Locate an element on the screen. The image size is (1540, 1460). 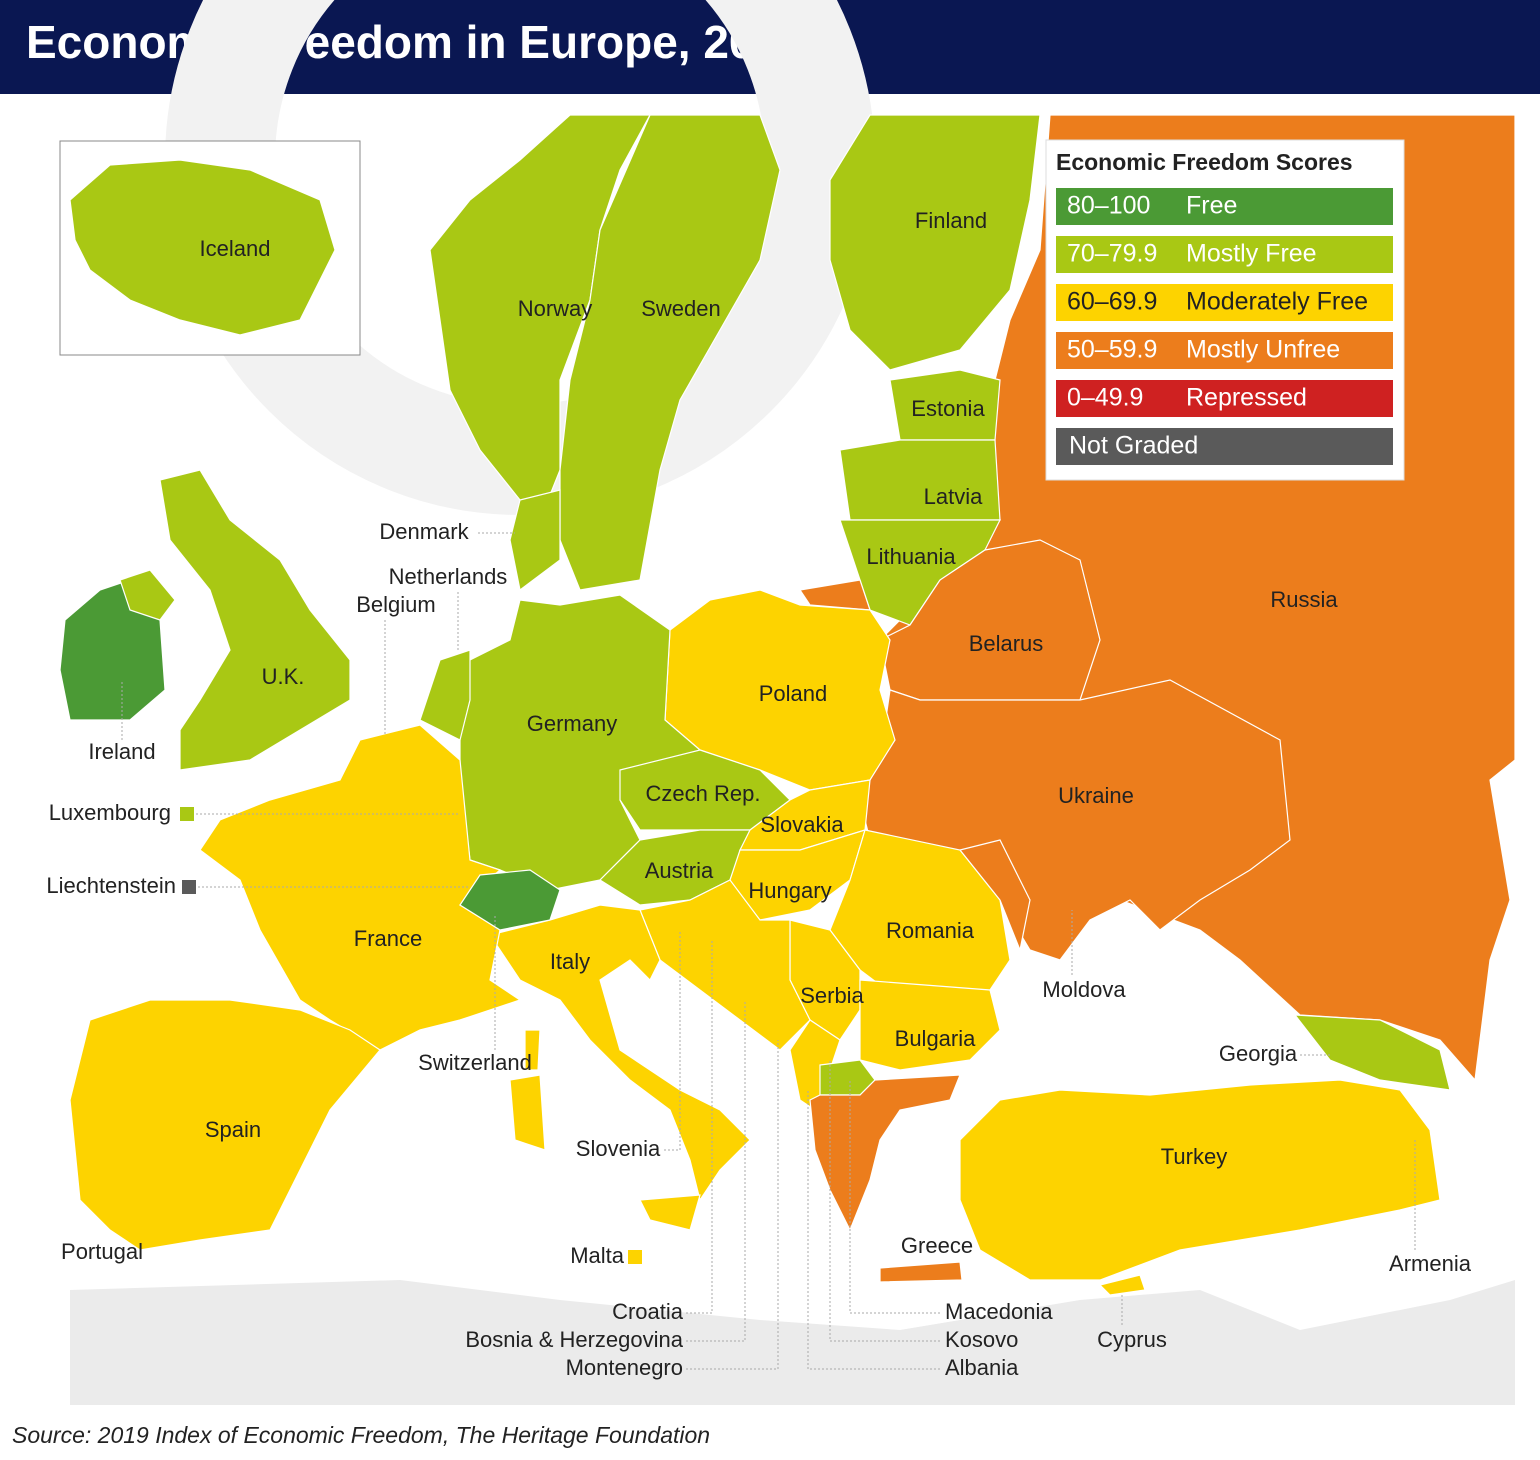
legend-label: Moderately Free is located at coordinates (1277, 302).